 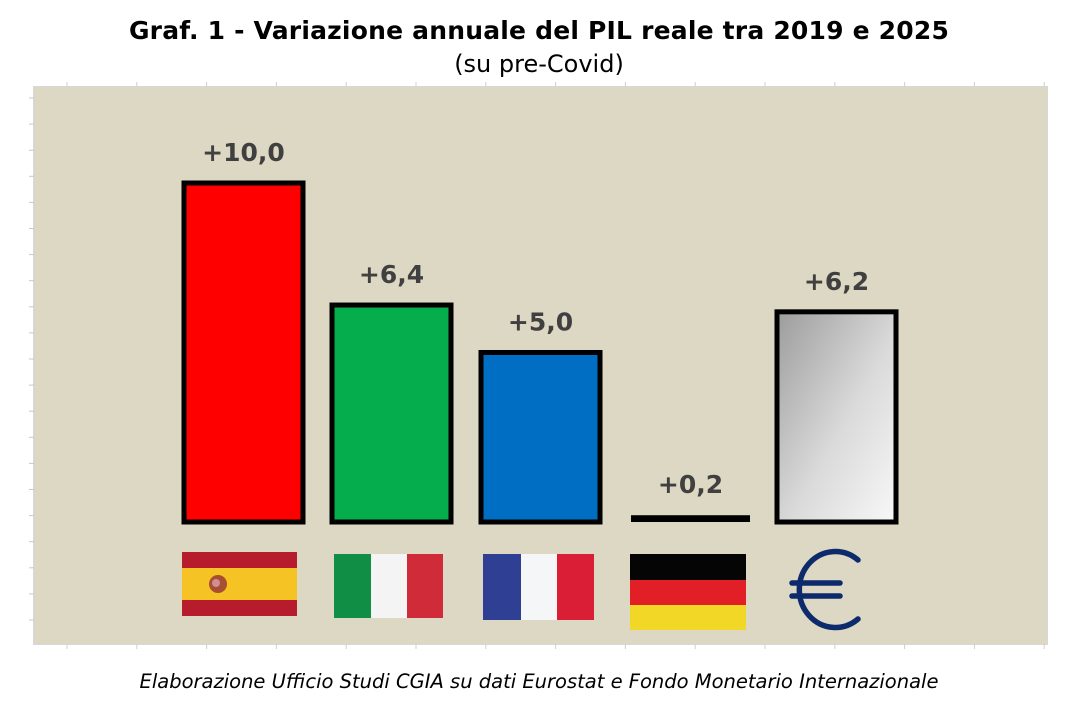 I want to click on italy-flag-icon, so click(x=388, y=586).